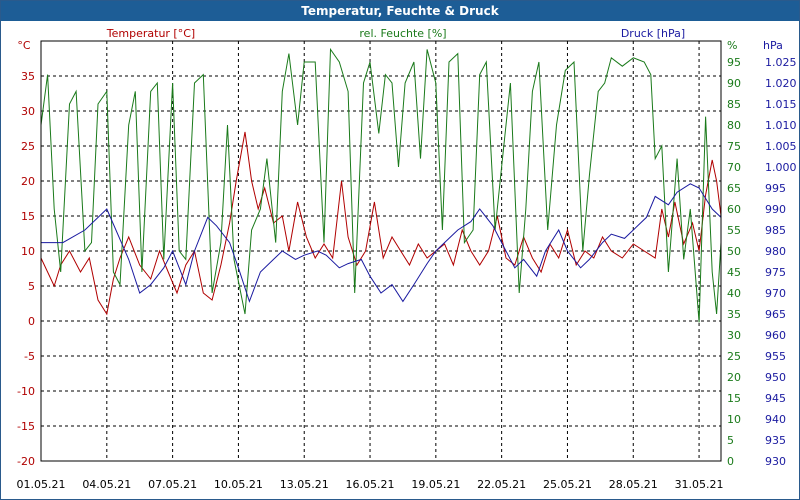 This screenshot has width=800, height=500. I want to click on y-tick-pressure: 950, so click(775, 377).